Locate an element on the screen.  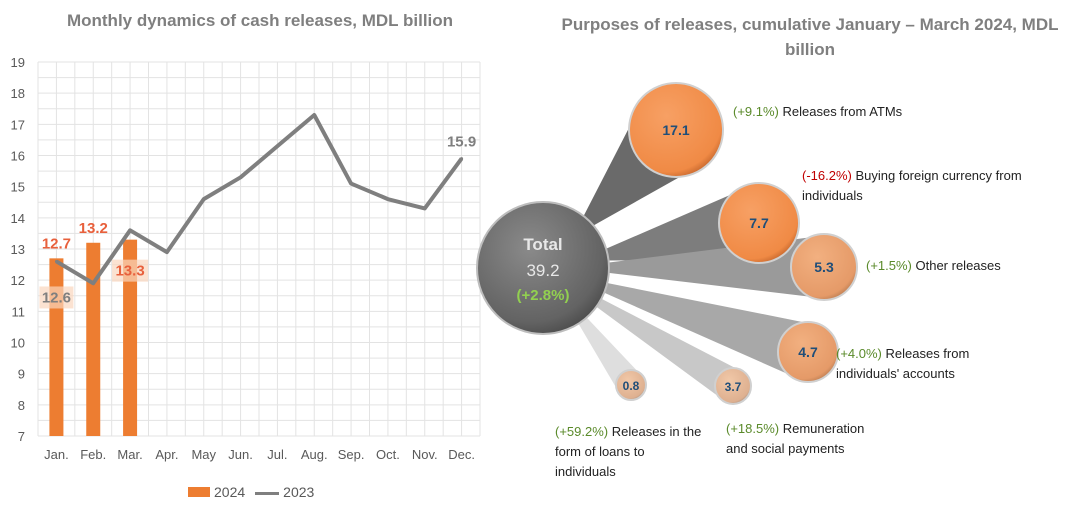
legend-item-2023: 2023 is located at coordinates (284, 492).